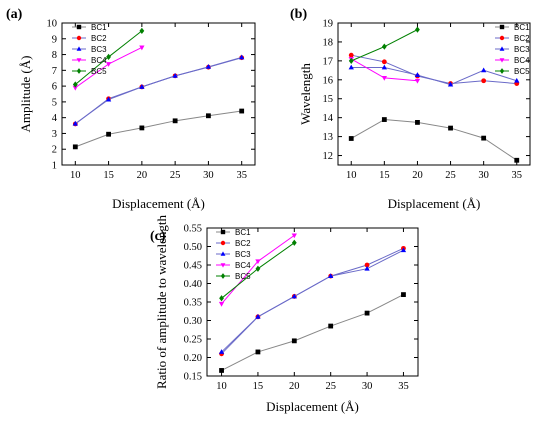 The height and width of the screenshot is (432, 550). I want to click on y-tick-label: 0.15, so click(193, 377).